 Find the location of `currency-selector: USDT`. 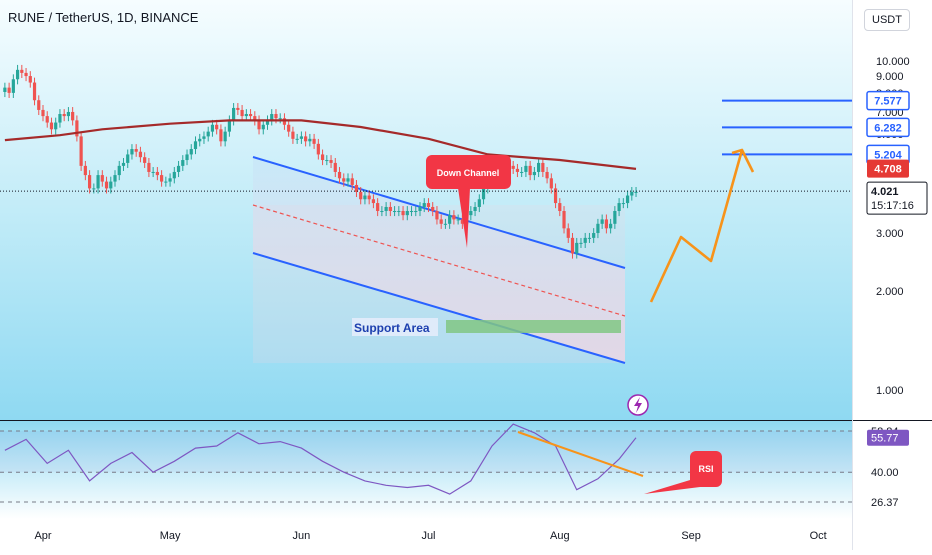

currency-selector: USDT is located at coordinates (887, 20).